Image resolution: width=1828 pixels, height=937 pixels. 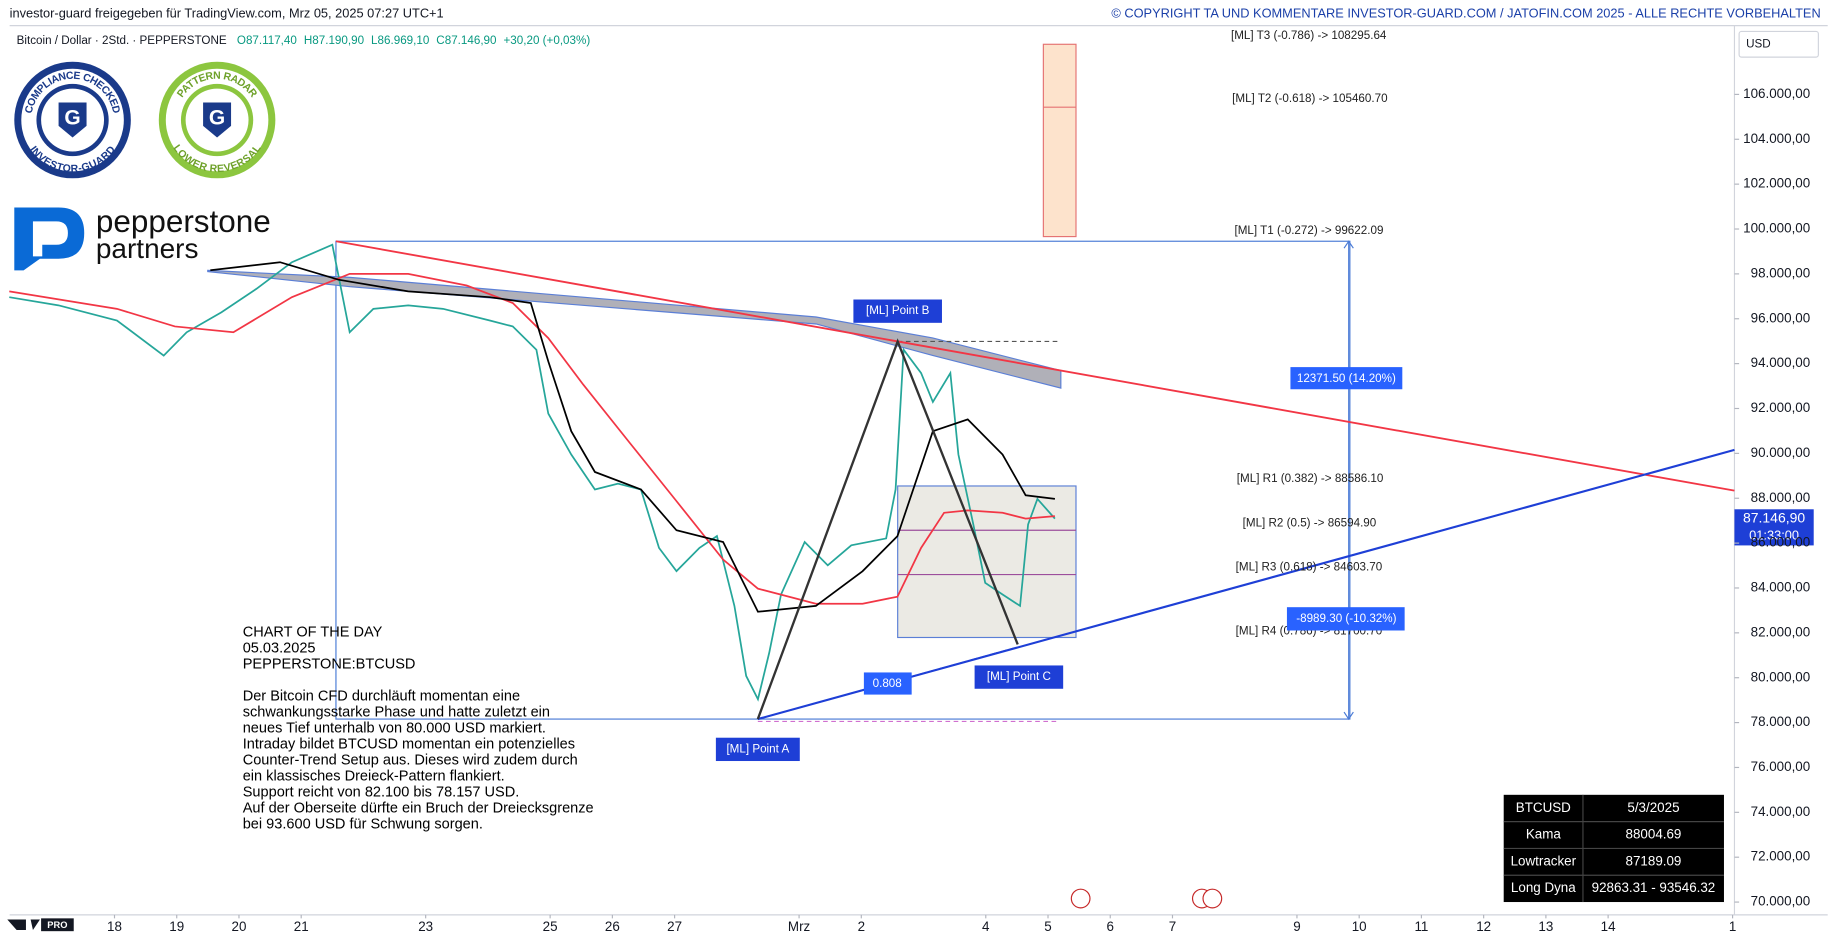 What do you see at coordinates (147, 248) in the screenshot?
I see `logo-text: partners` at bounding box center [147, 248].